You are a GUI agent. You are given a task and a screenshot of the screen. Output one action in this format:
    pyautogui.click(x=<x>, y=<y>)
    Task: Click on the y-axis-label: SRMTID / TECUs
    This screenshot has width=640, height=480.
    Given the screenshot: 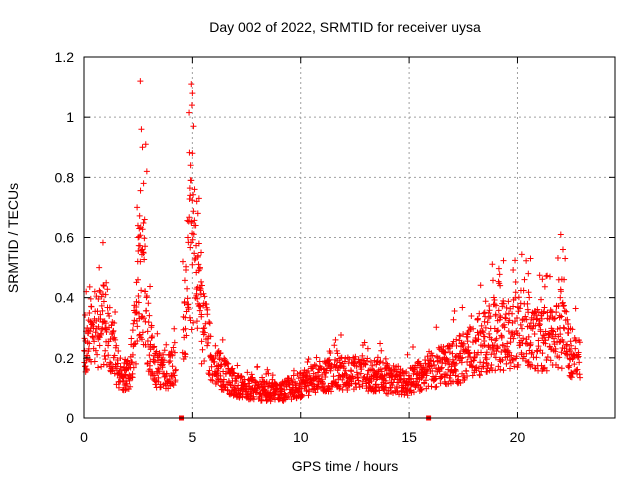 What is the action you would take?
    pyautogui.click(x=13, y=238)
    